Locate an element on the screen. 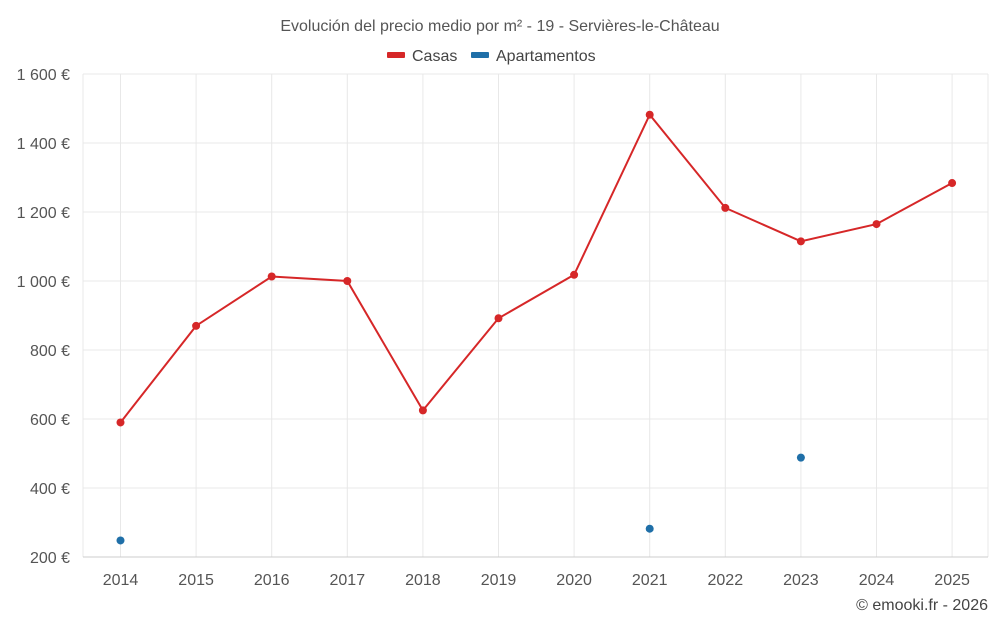 This screenshot has height=625, width=1000. legend: Casas Apartamentos is located at coordinates (491, 56).